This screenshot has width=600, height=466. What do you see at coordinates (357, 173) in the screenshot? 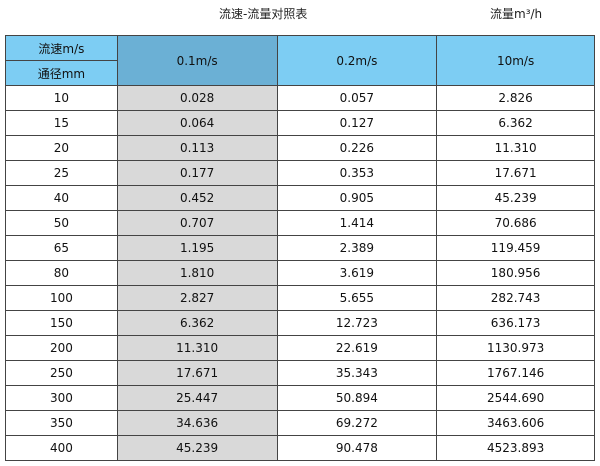
I see `flow-cell: 0.353` at bounding box center [357, 173].